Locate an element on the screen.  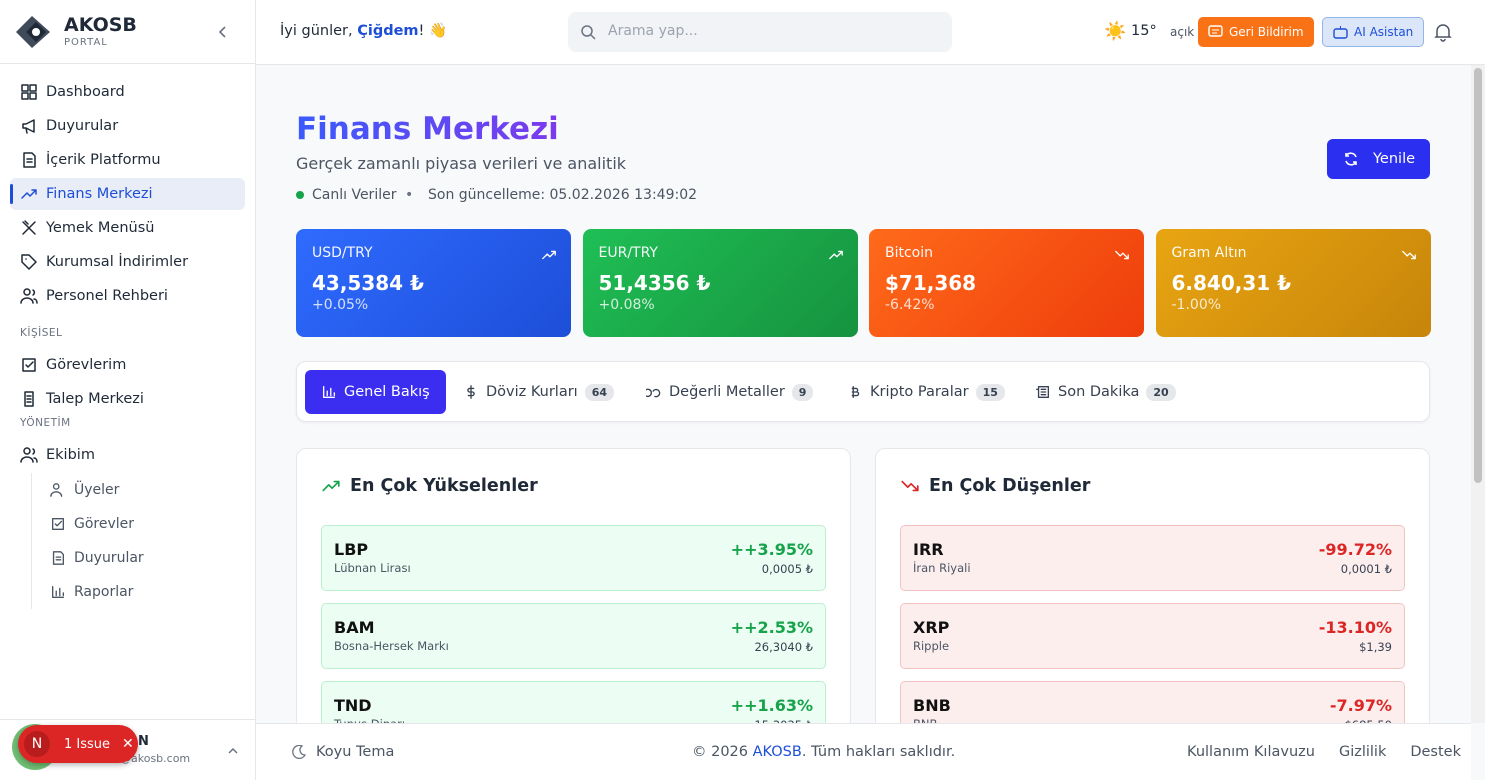
nav-item: Personel Rehberi is located at coordinates (127, 296).